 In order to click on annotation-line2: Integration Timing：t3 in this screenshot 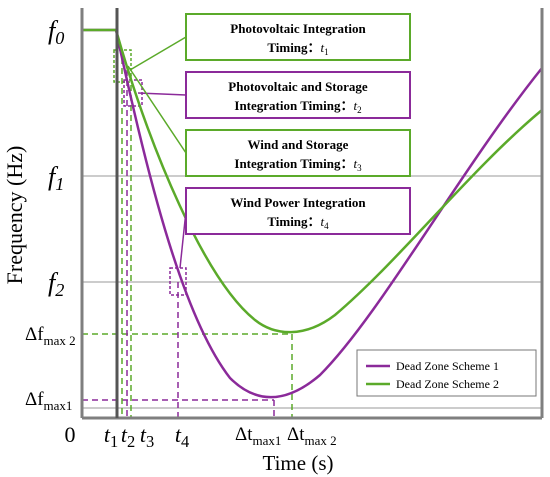, I will do `click(298, 164)`.